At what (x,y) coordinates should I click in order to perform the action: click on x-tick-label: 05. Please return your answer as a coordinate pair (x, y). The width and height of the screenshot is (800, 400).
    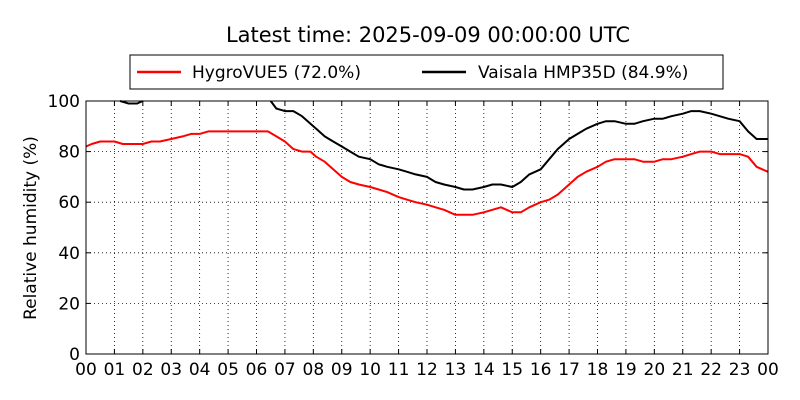
    Looking at the image, I should click on (228, 370).